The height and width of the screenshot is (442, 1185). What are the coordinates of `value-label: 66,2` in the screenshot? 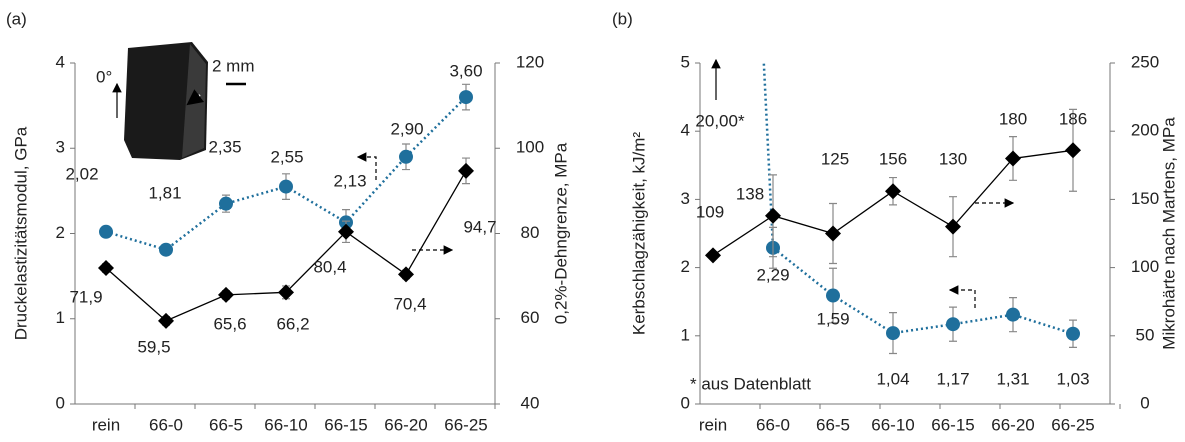 It's located at (292, 323).